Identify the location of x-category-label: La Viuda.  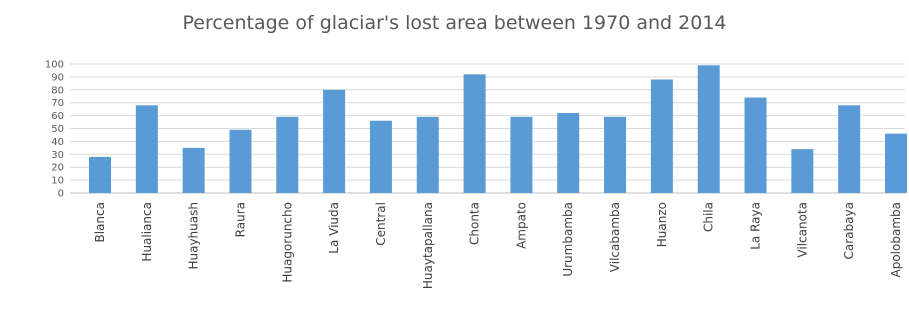
(334, 228).